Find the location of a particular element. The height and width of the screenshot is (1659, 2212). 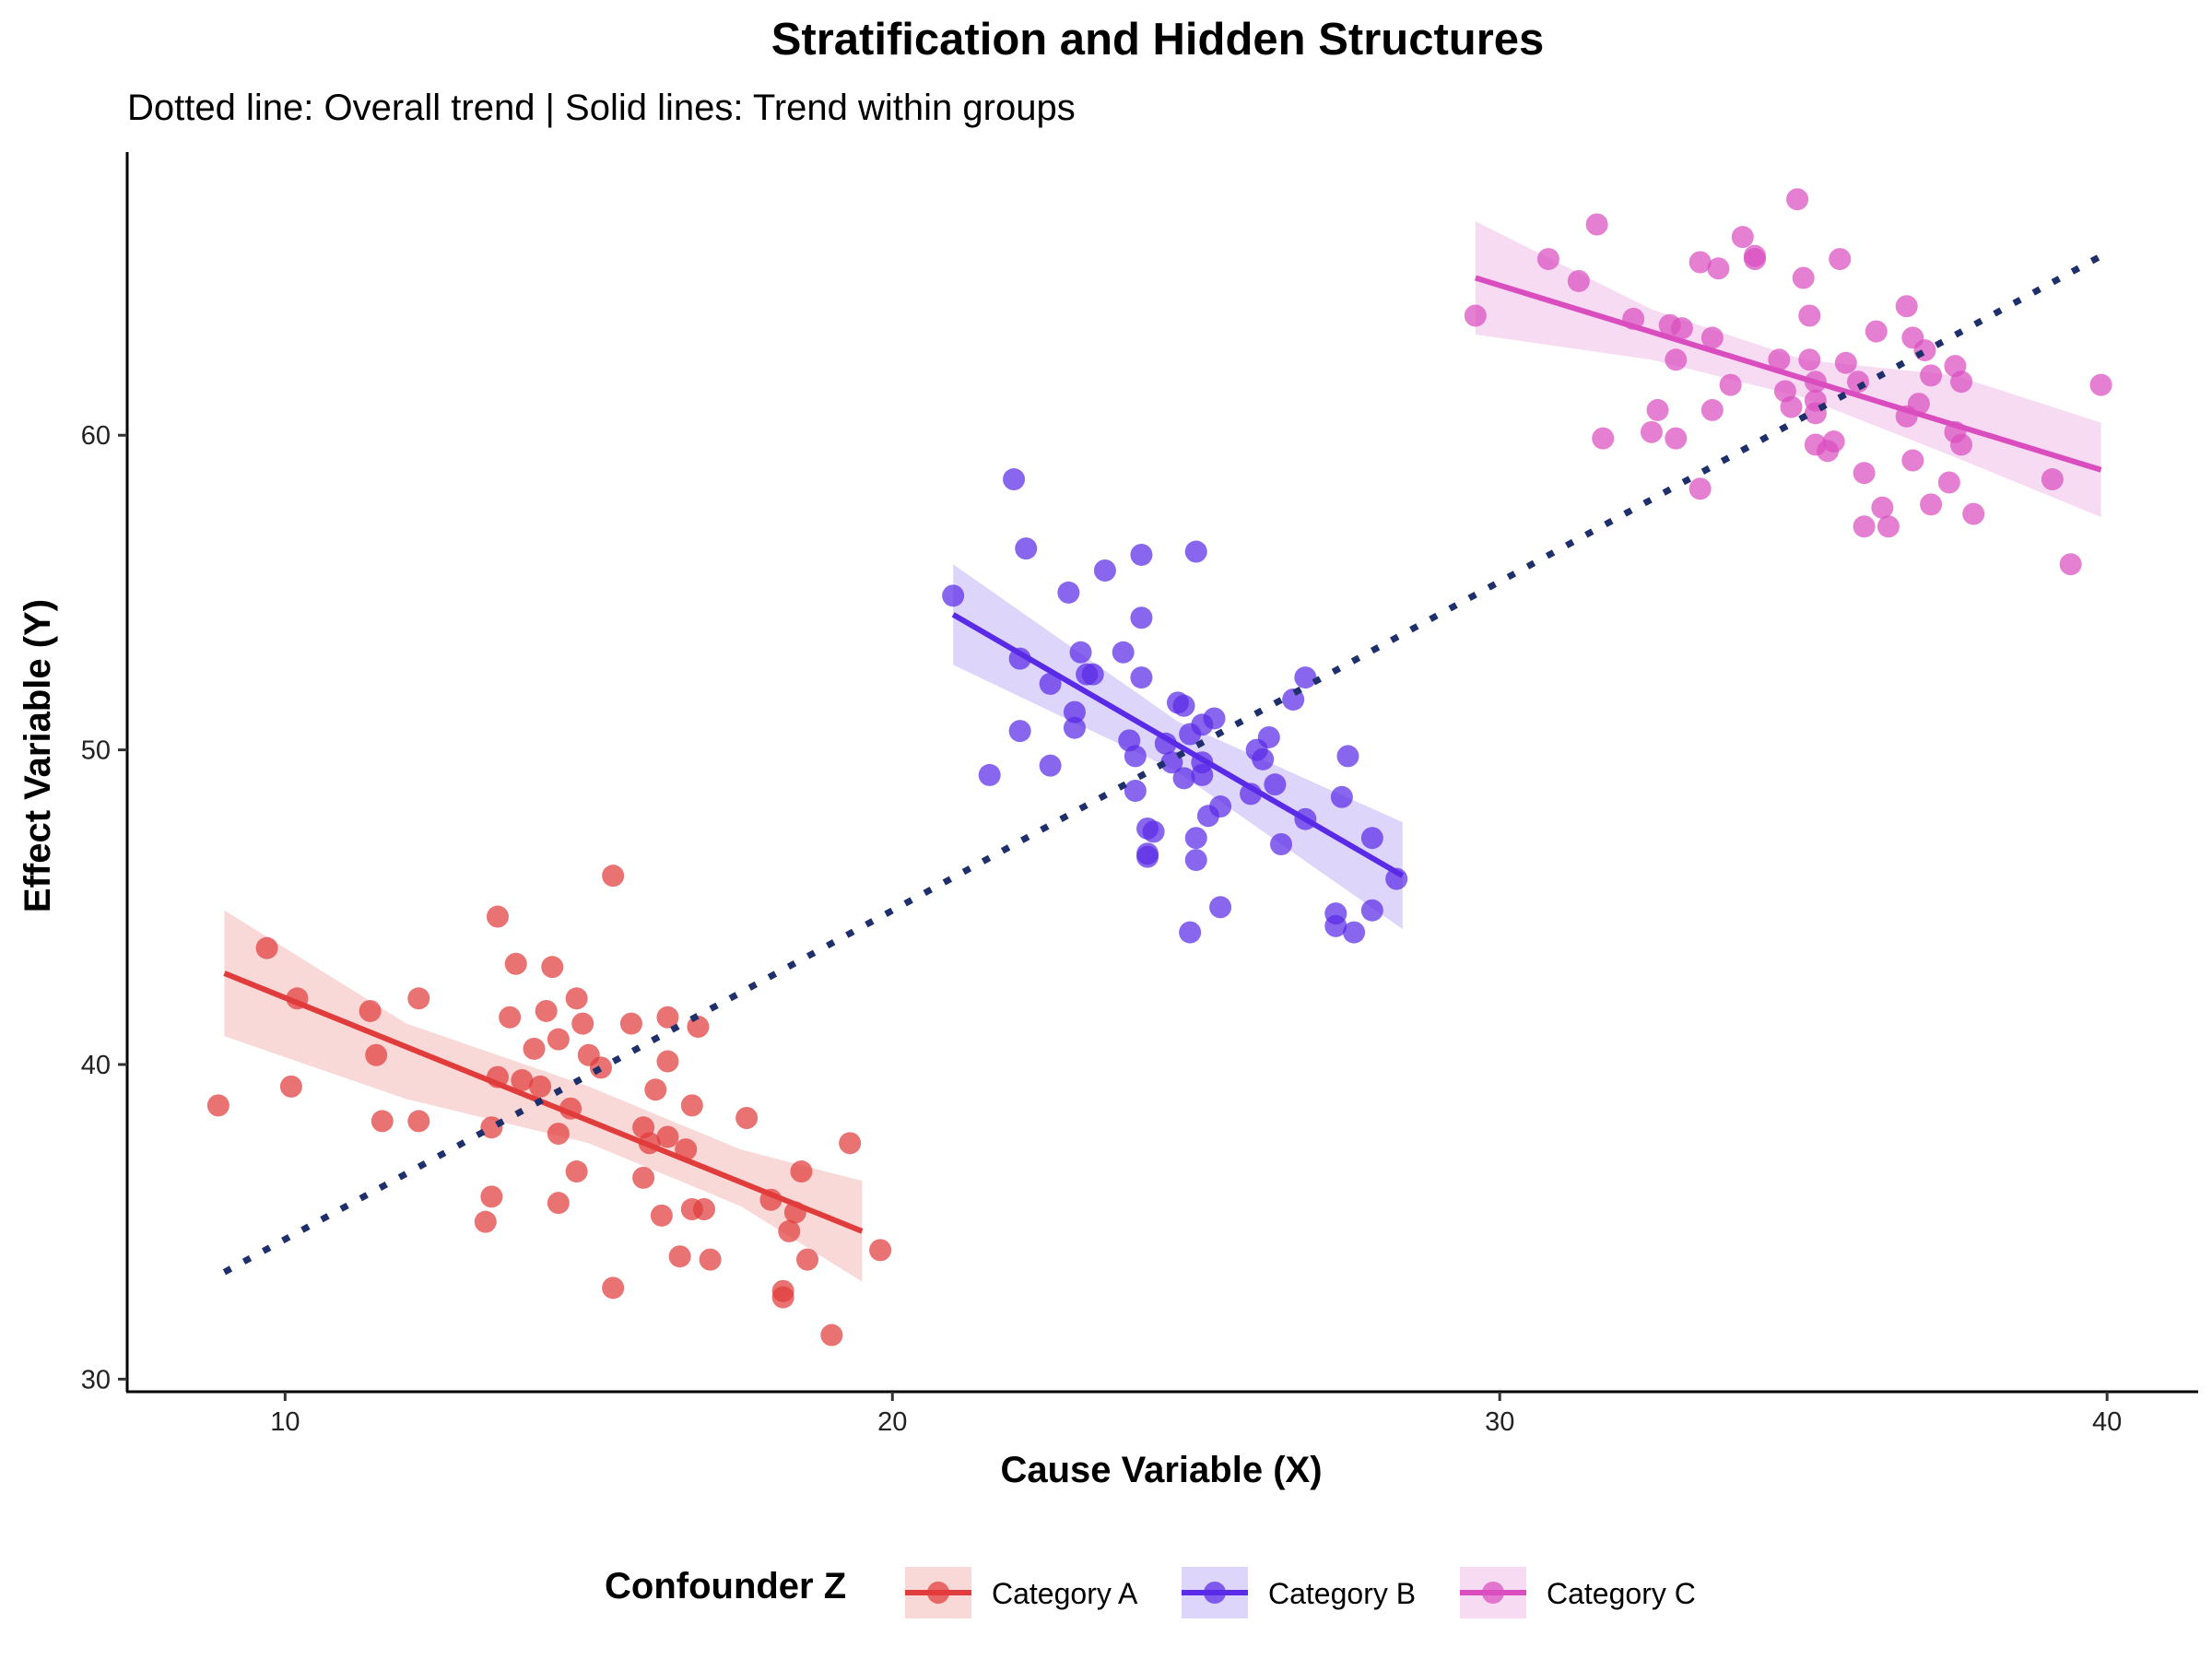

legend-item-category-b: Category B is located at coordinates (1299, 1592).